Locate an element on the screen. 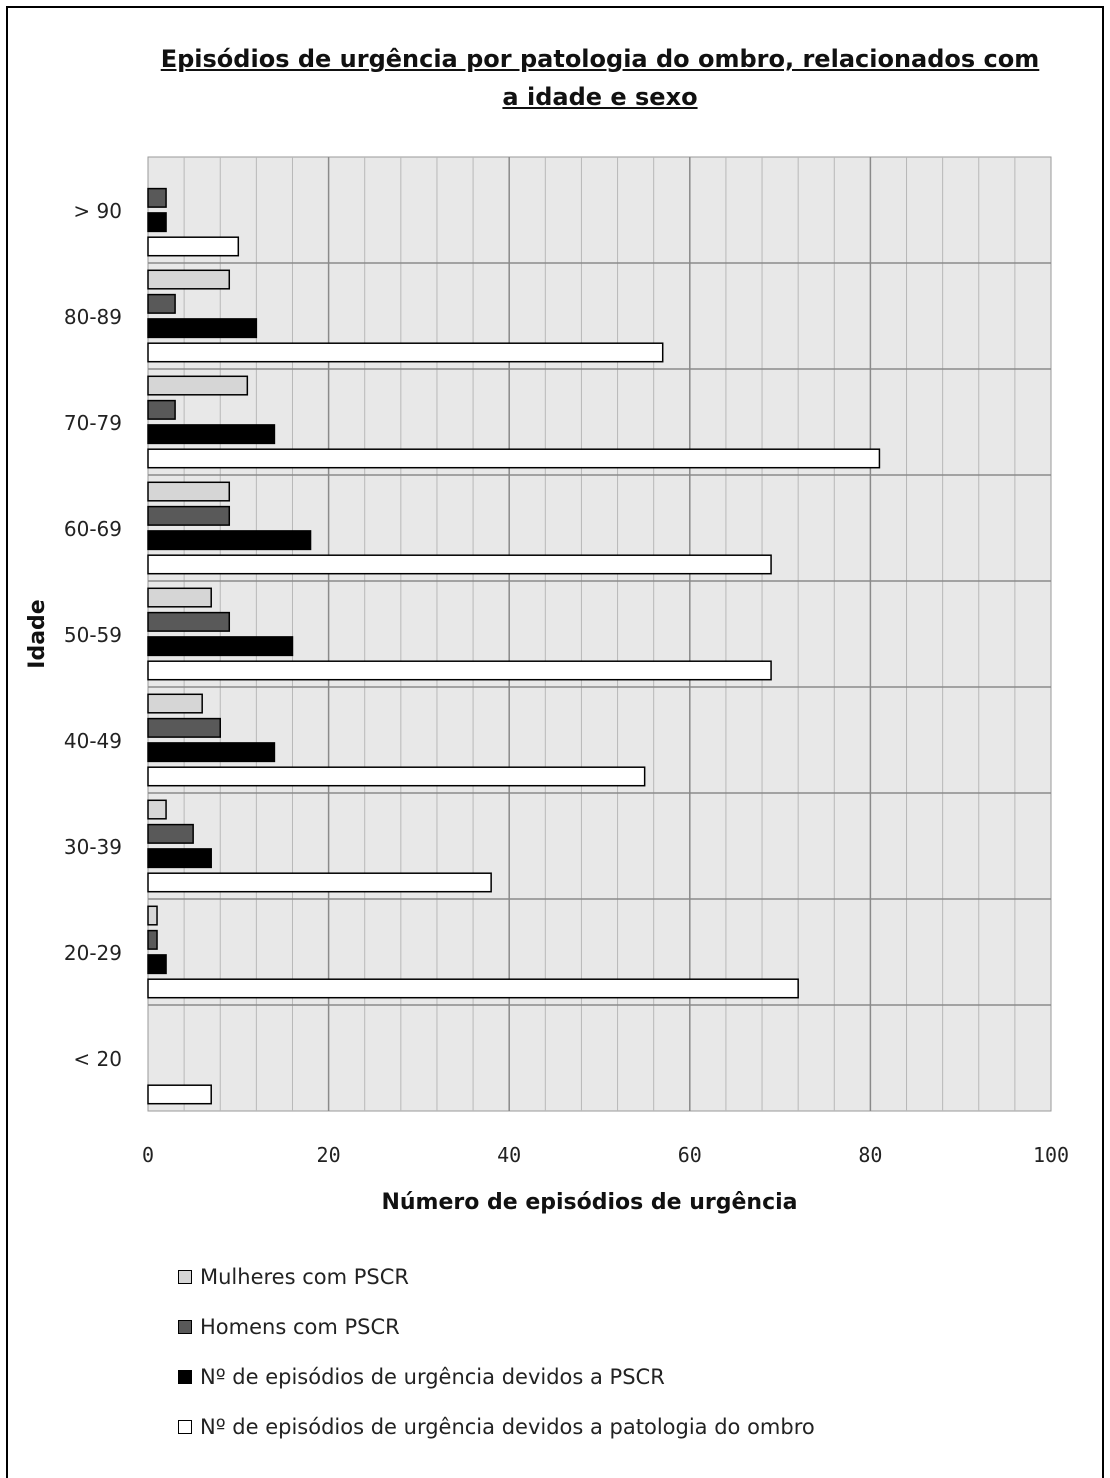 The image size is (1110, 1478). y-tick-label: < 20 is located at coordinates (97, 1059).